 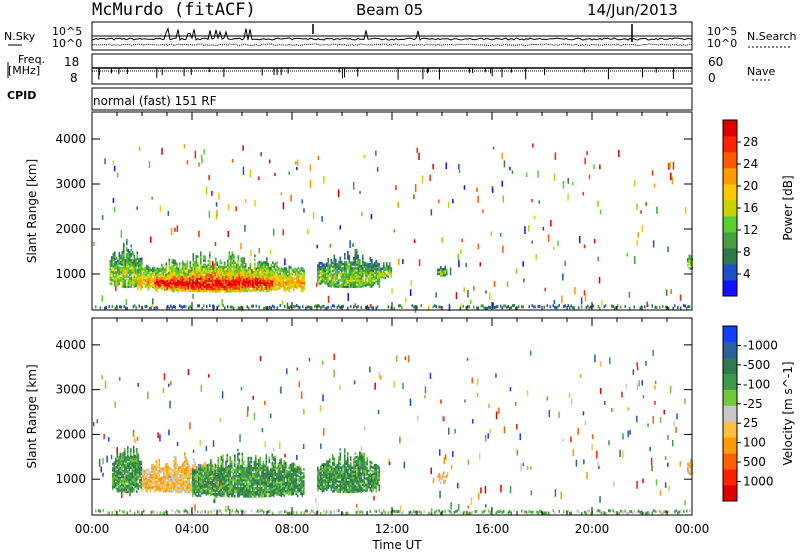 What do you see at coordinates (70, 229) in the screenshot?
I see `y-tick-label: 2000` at bounding box center [70, 229].